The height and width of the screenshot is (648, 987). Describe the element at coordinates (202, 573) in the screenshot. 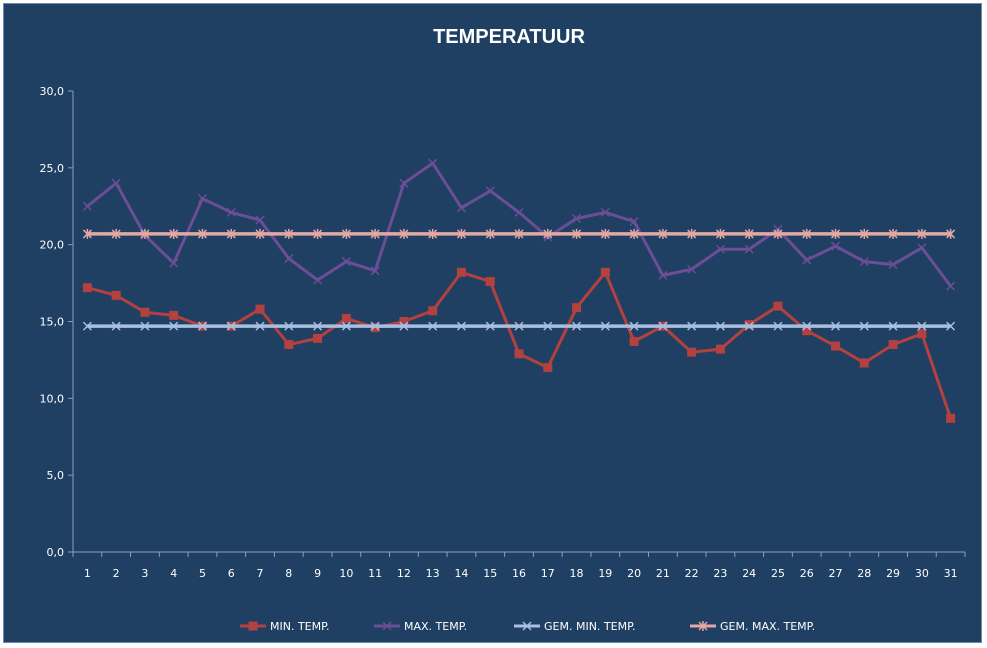

I see `x-tick-label: 5` at that location.